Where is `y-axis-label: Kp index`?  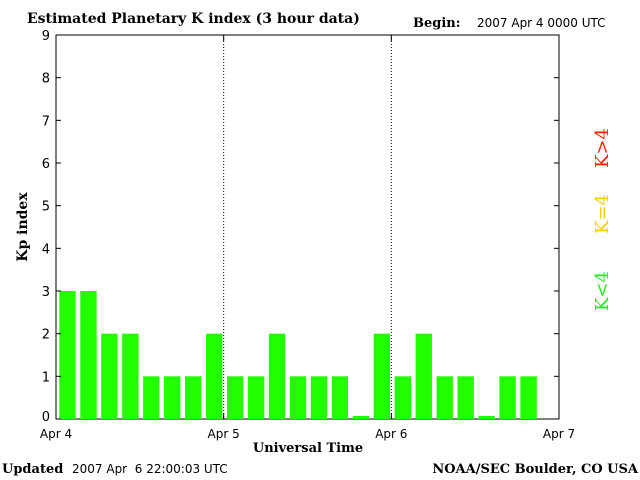
y-axis-label: Kp index is located at coordinates (23, 227).